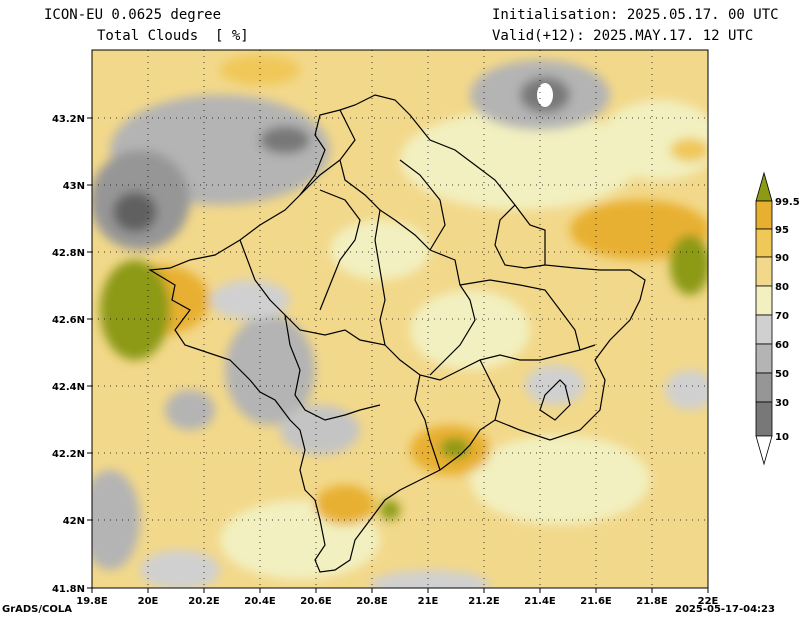 Image resolution: width=800 pixels, height=618 pixels. What do you see at coordinates (68, 119) in the screenshot?
I see `y-tick-label: 43.2N` at bounding box center [68, 119].